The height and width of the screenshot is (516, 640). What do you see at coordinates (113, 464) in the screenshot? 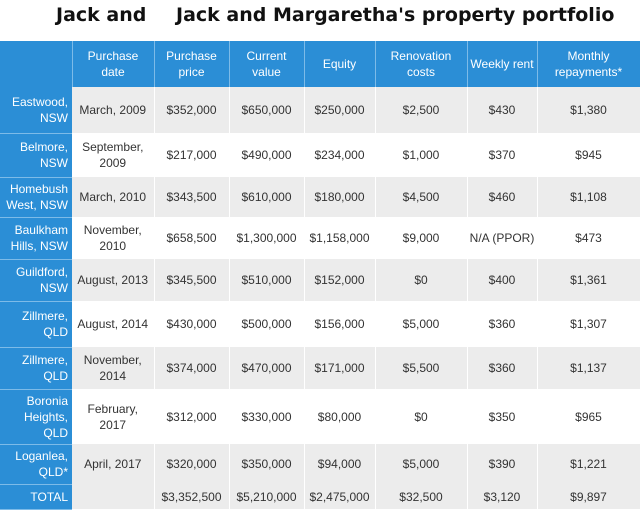
I see `table-cell: April, 2017` at bounding box center [113, 464].